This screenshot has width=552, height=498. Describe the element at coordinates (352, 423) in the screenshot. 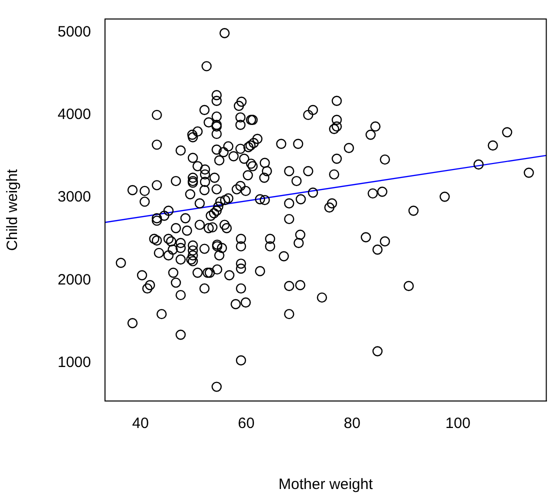

I see `x-tick-label: 80` at that location.